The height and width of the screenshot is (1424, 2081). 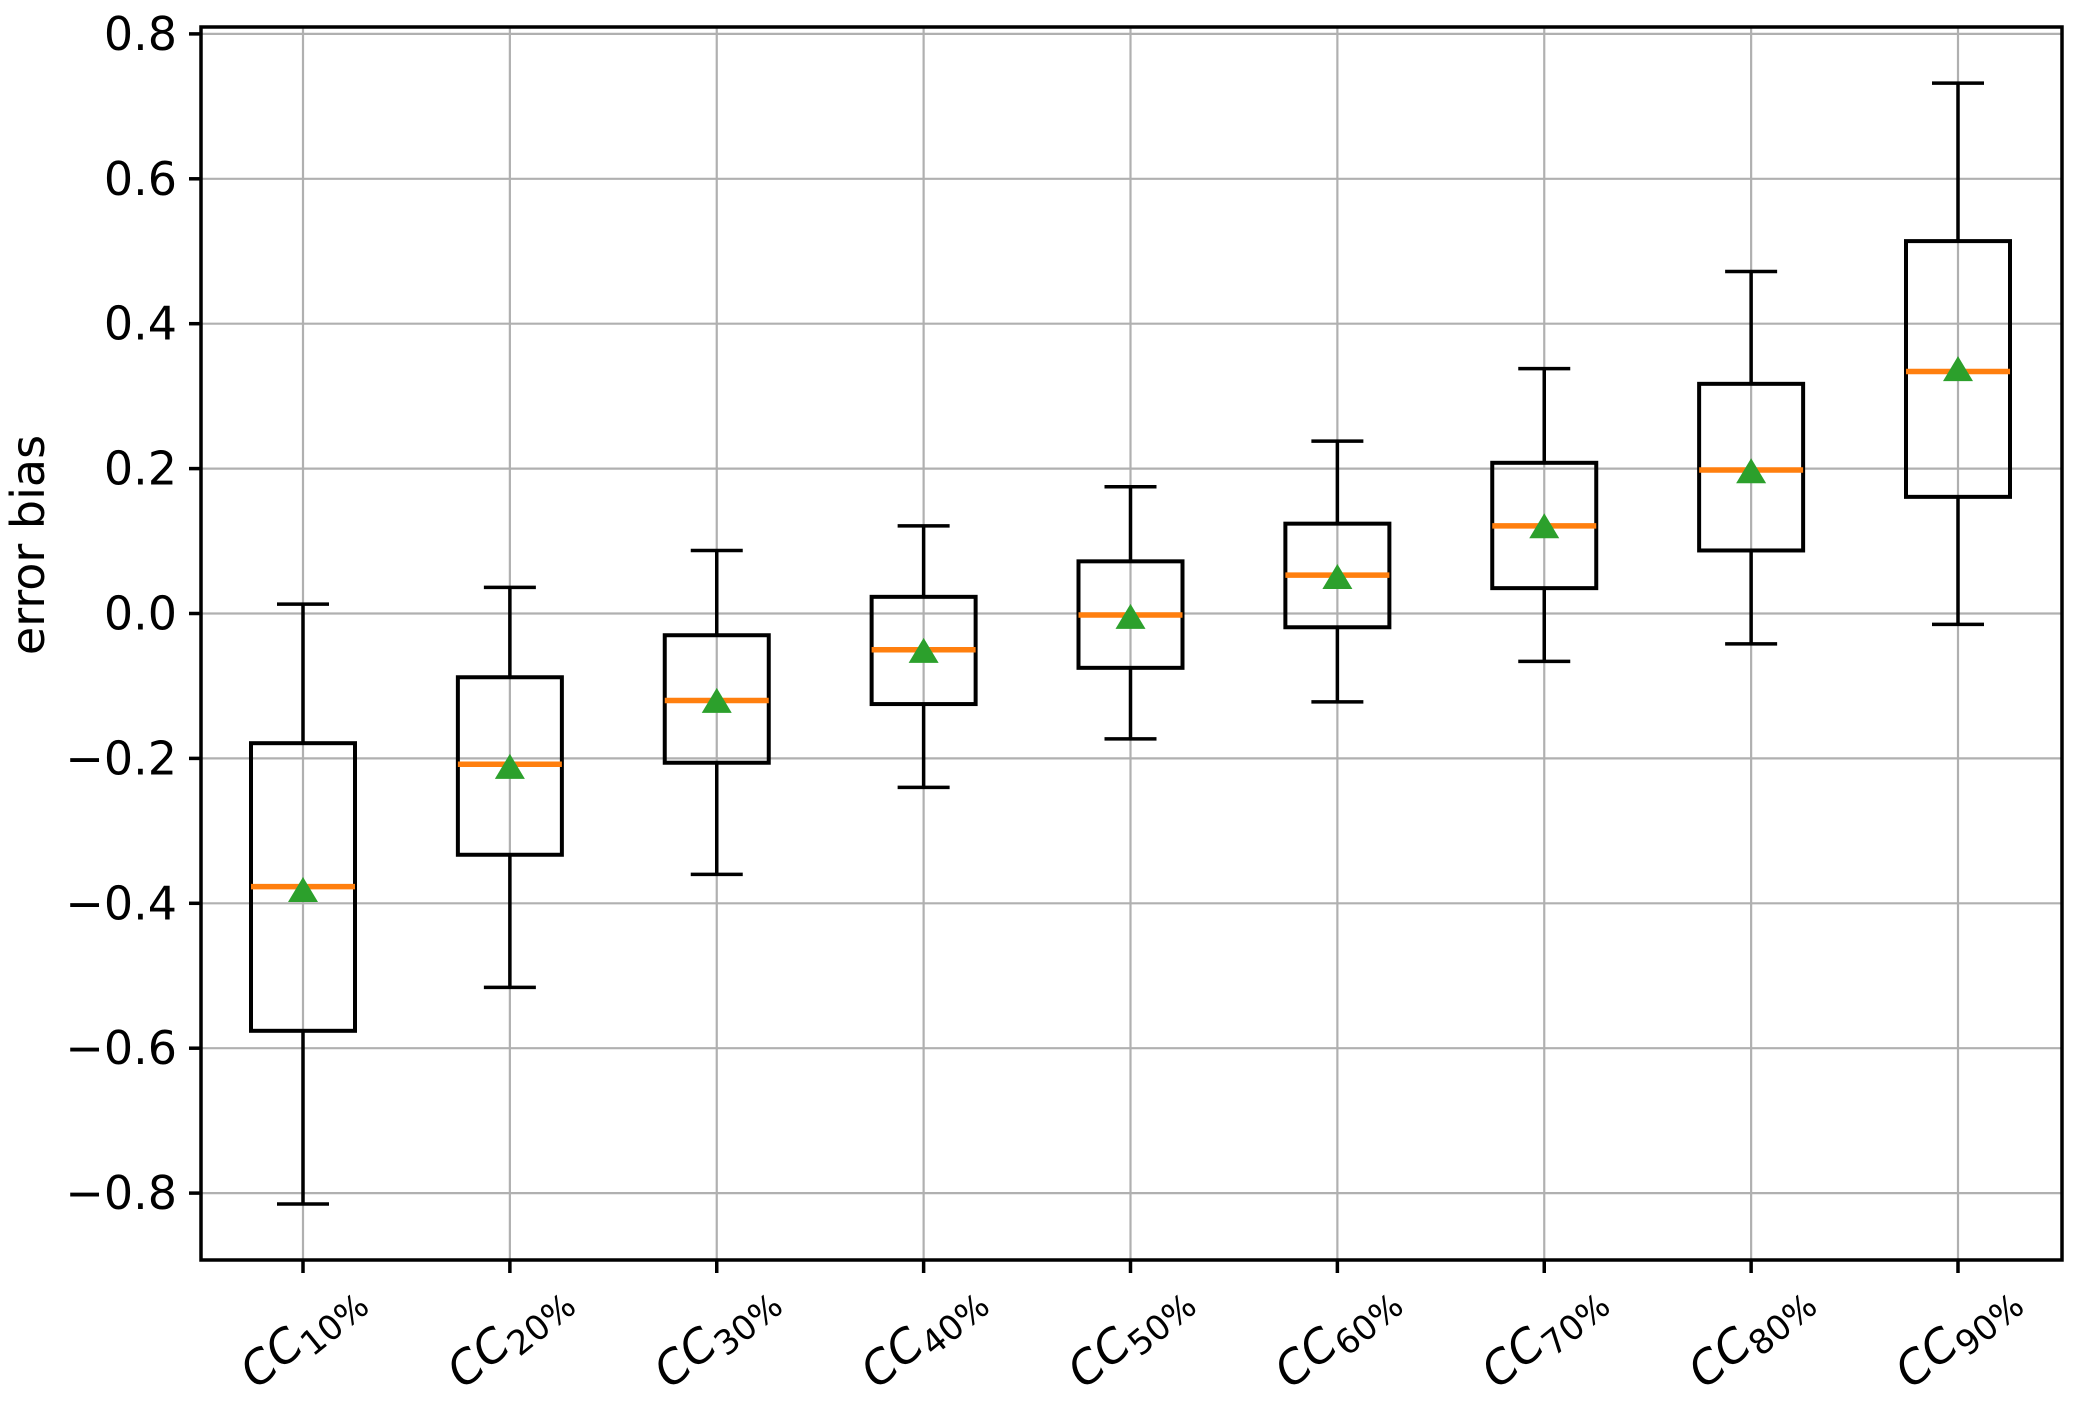 I want to click on boxplot-CC50%, so click(x=1130, y=612).